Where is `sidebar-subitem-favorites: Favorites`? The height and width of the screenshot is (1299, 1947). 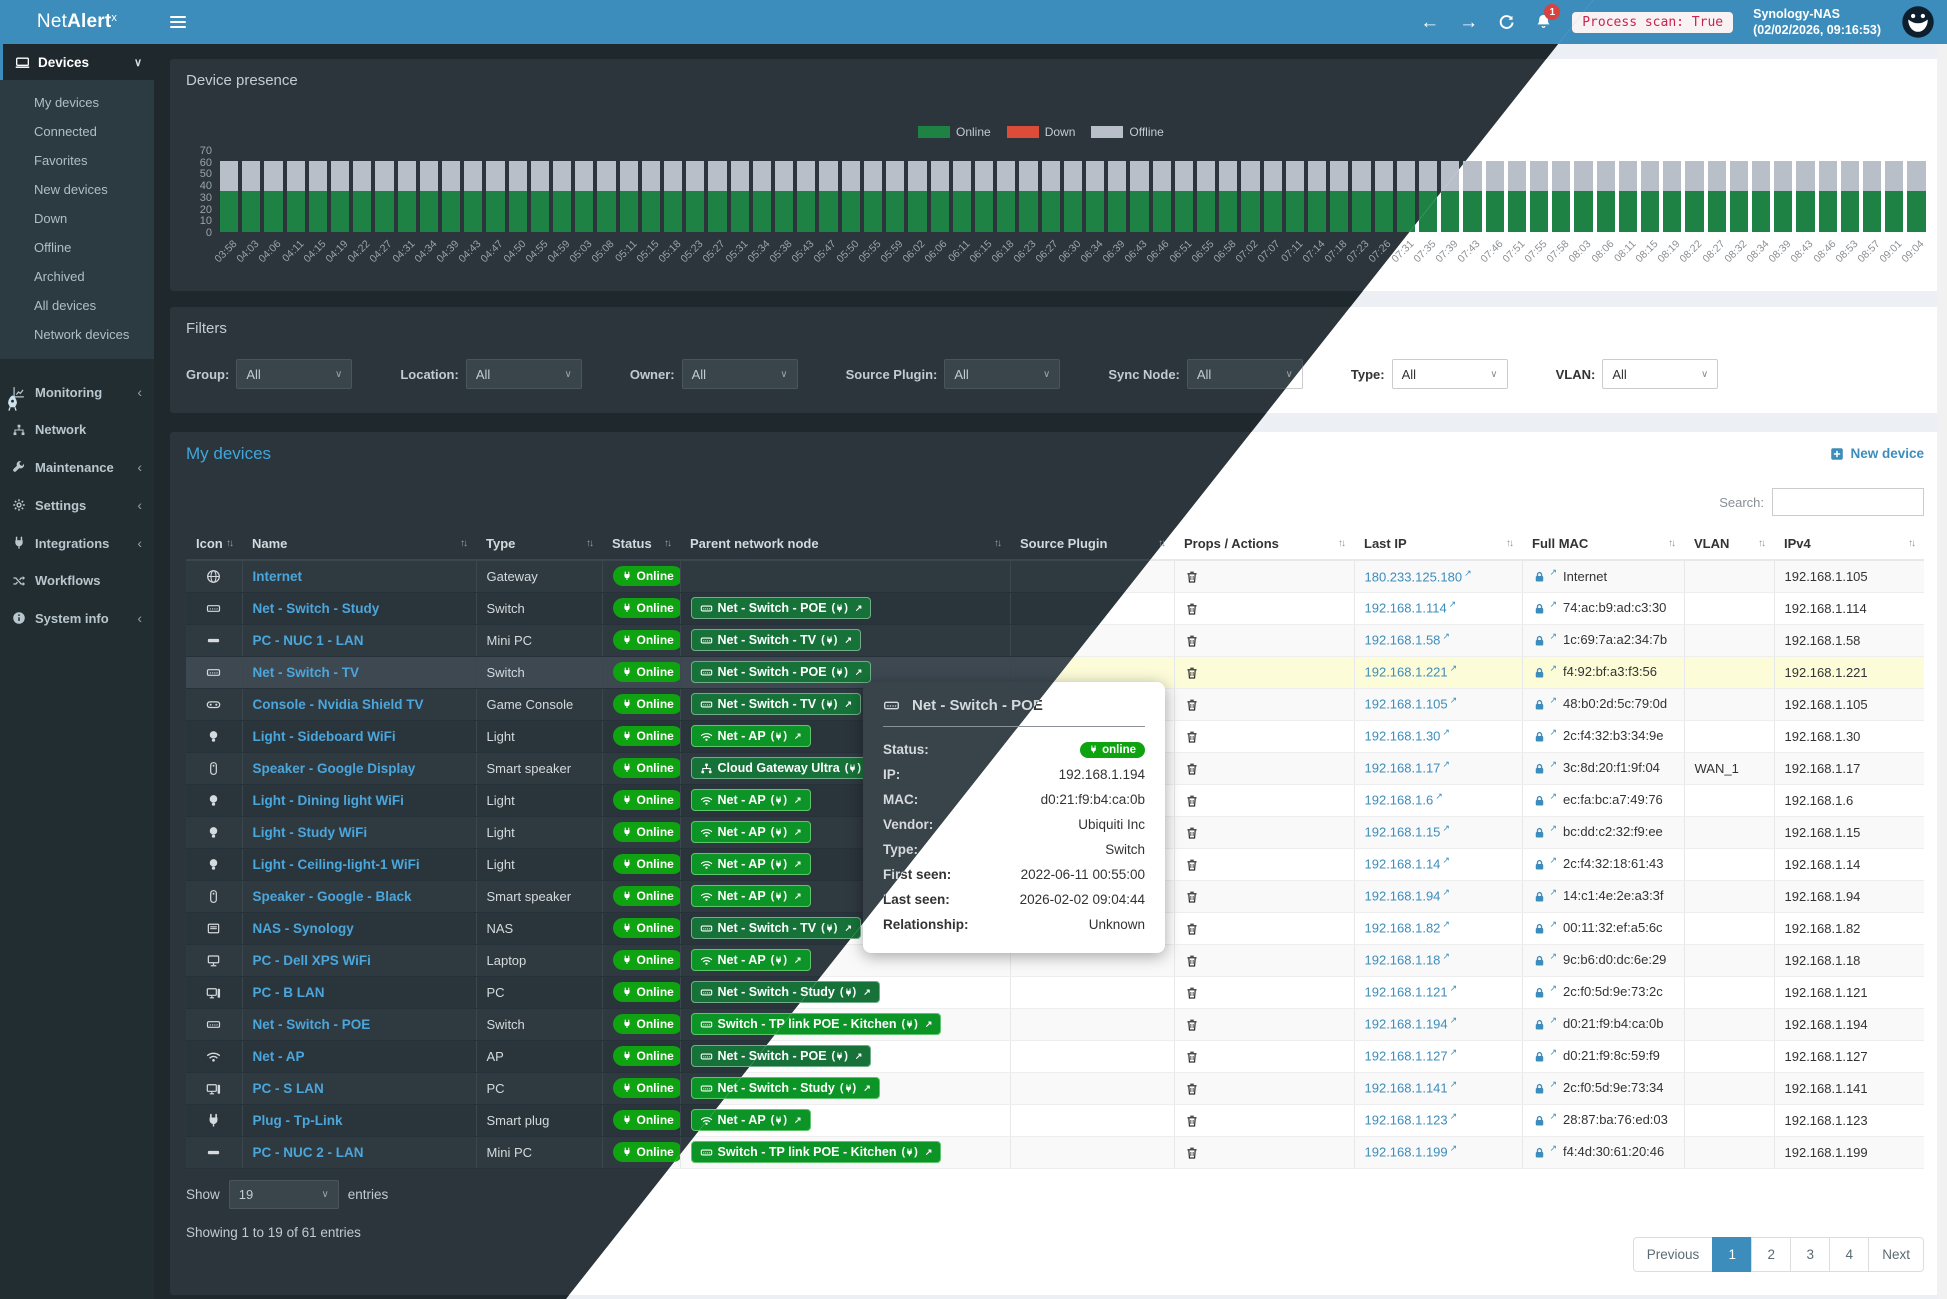
sidebar-subitem-favorites: Favorites is located at coordinates (61, 160).